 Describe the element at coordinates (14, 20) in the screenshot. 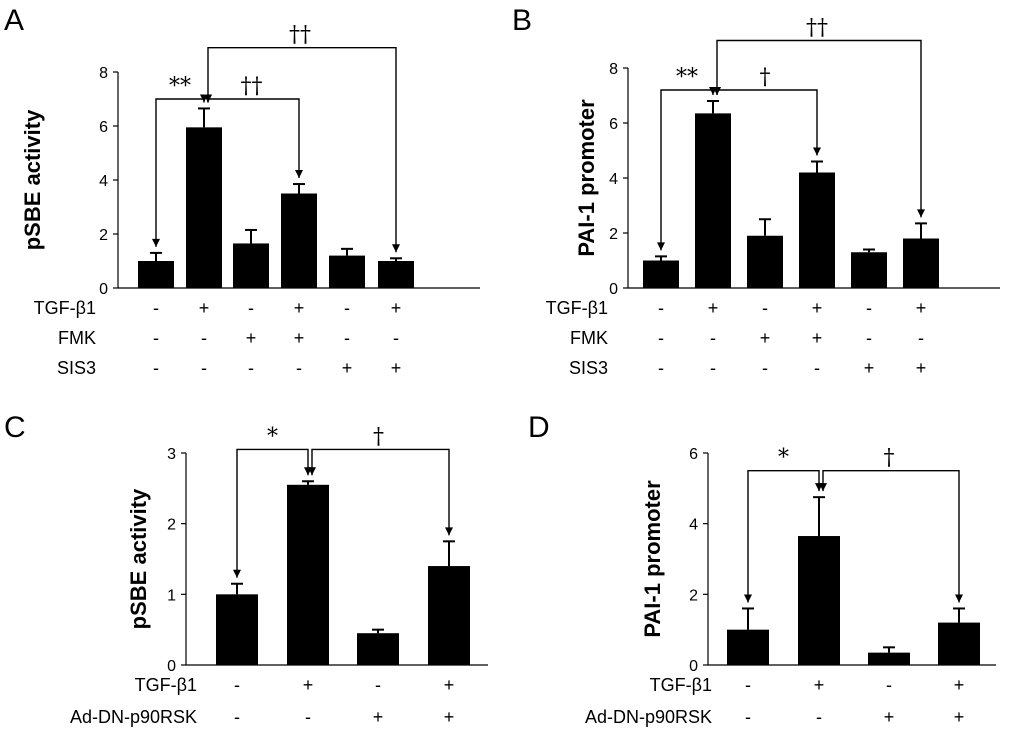

I see `panel-letter: A` at that location.